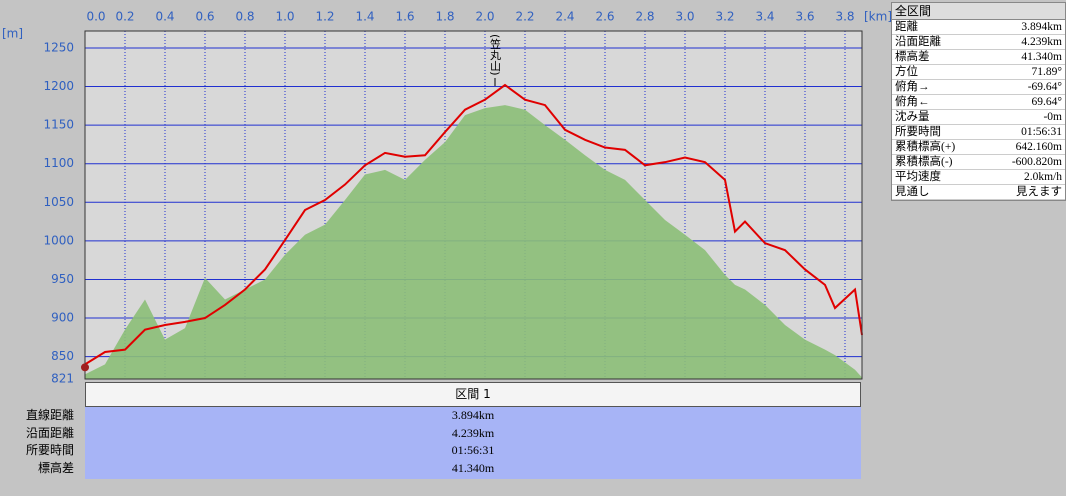 The width and height of the screenshot is (1066, 496). Describe the element at coordinates (55, 467) in the screenshot. I see `section-label: 標高差` at that location.